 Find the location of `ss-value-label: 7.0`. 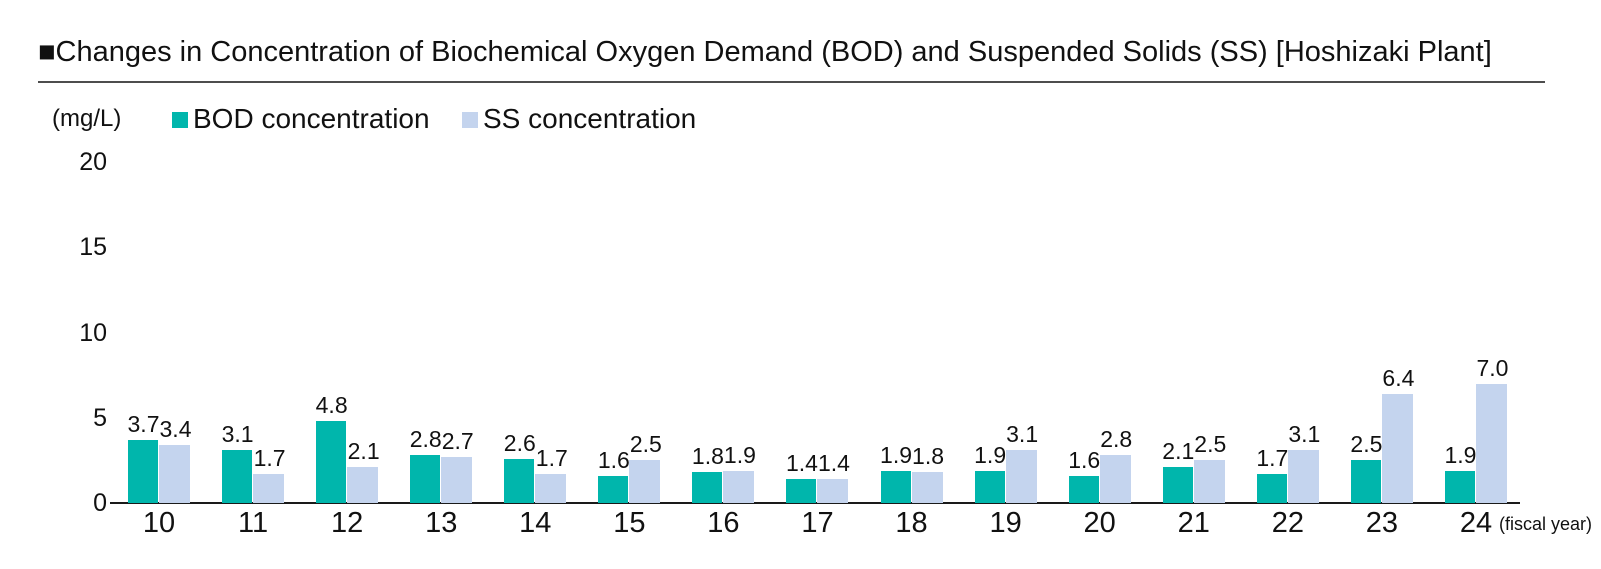

ss-value-label: 7.0 is located at coordinates (1492, 368).